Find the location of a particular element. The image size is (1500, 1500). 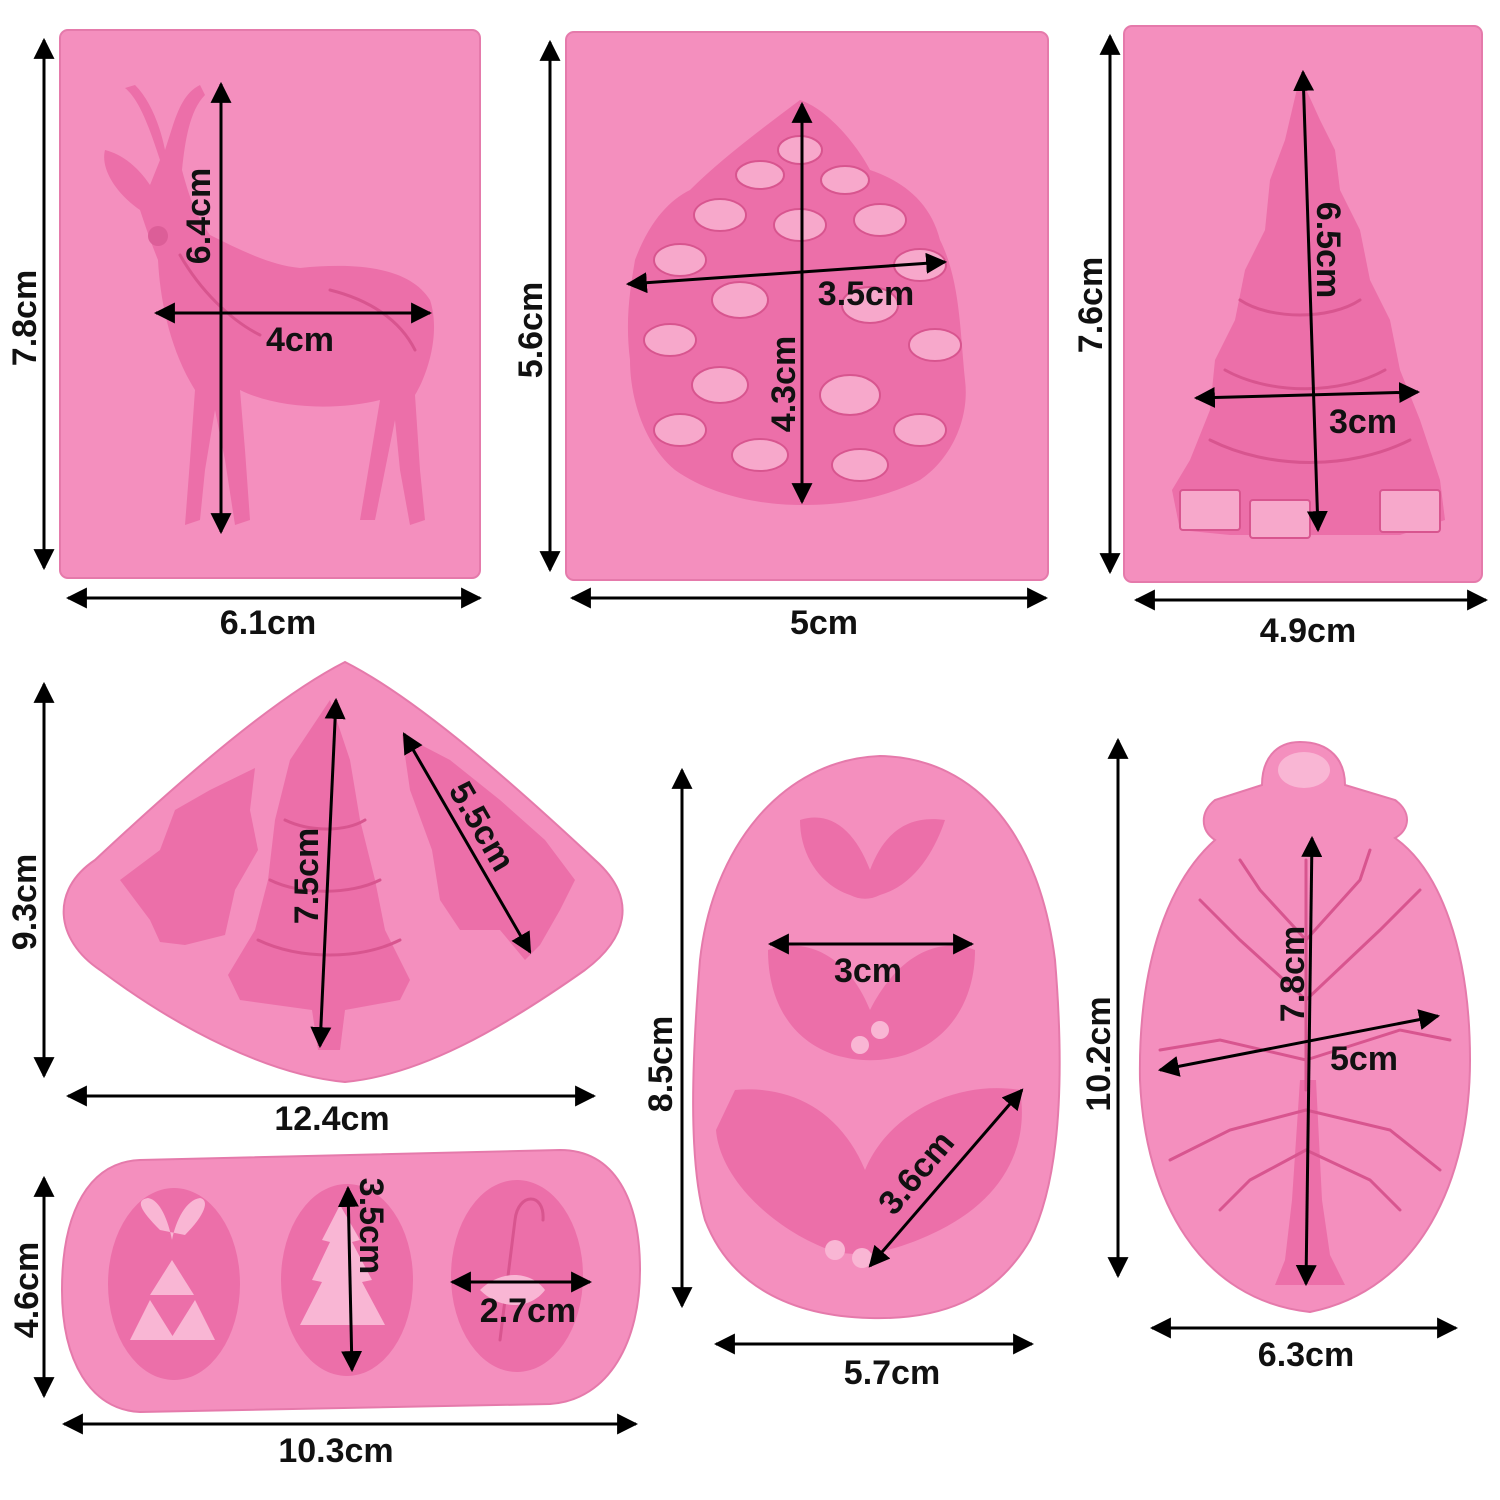

christmas-tree-mold: 7.6cm 4.9cm 6.5cm 3cm is located at coordinates (1280, 337).